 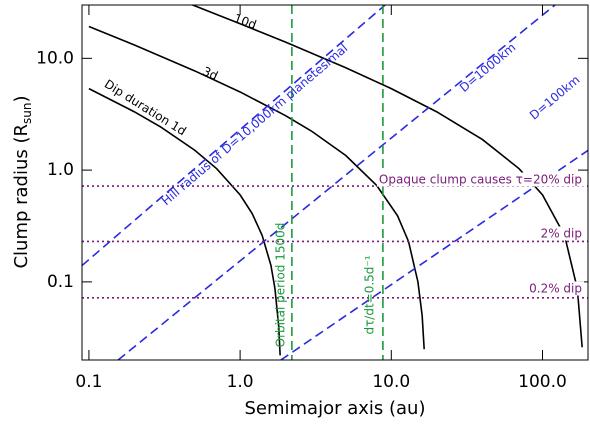 What do you see at coordinates (21, 98) in the screenshot?
I see `y-label-end: )` at bounding box center [21, 98].